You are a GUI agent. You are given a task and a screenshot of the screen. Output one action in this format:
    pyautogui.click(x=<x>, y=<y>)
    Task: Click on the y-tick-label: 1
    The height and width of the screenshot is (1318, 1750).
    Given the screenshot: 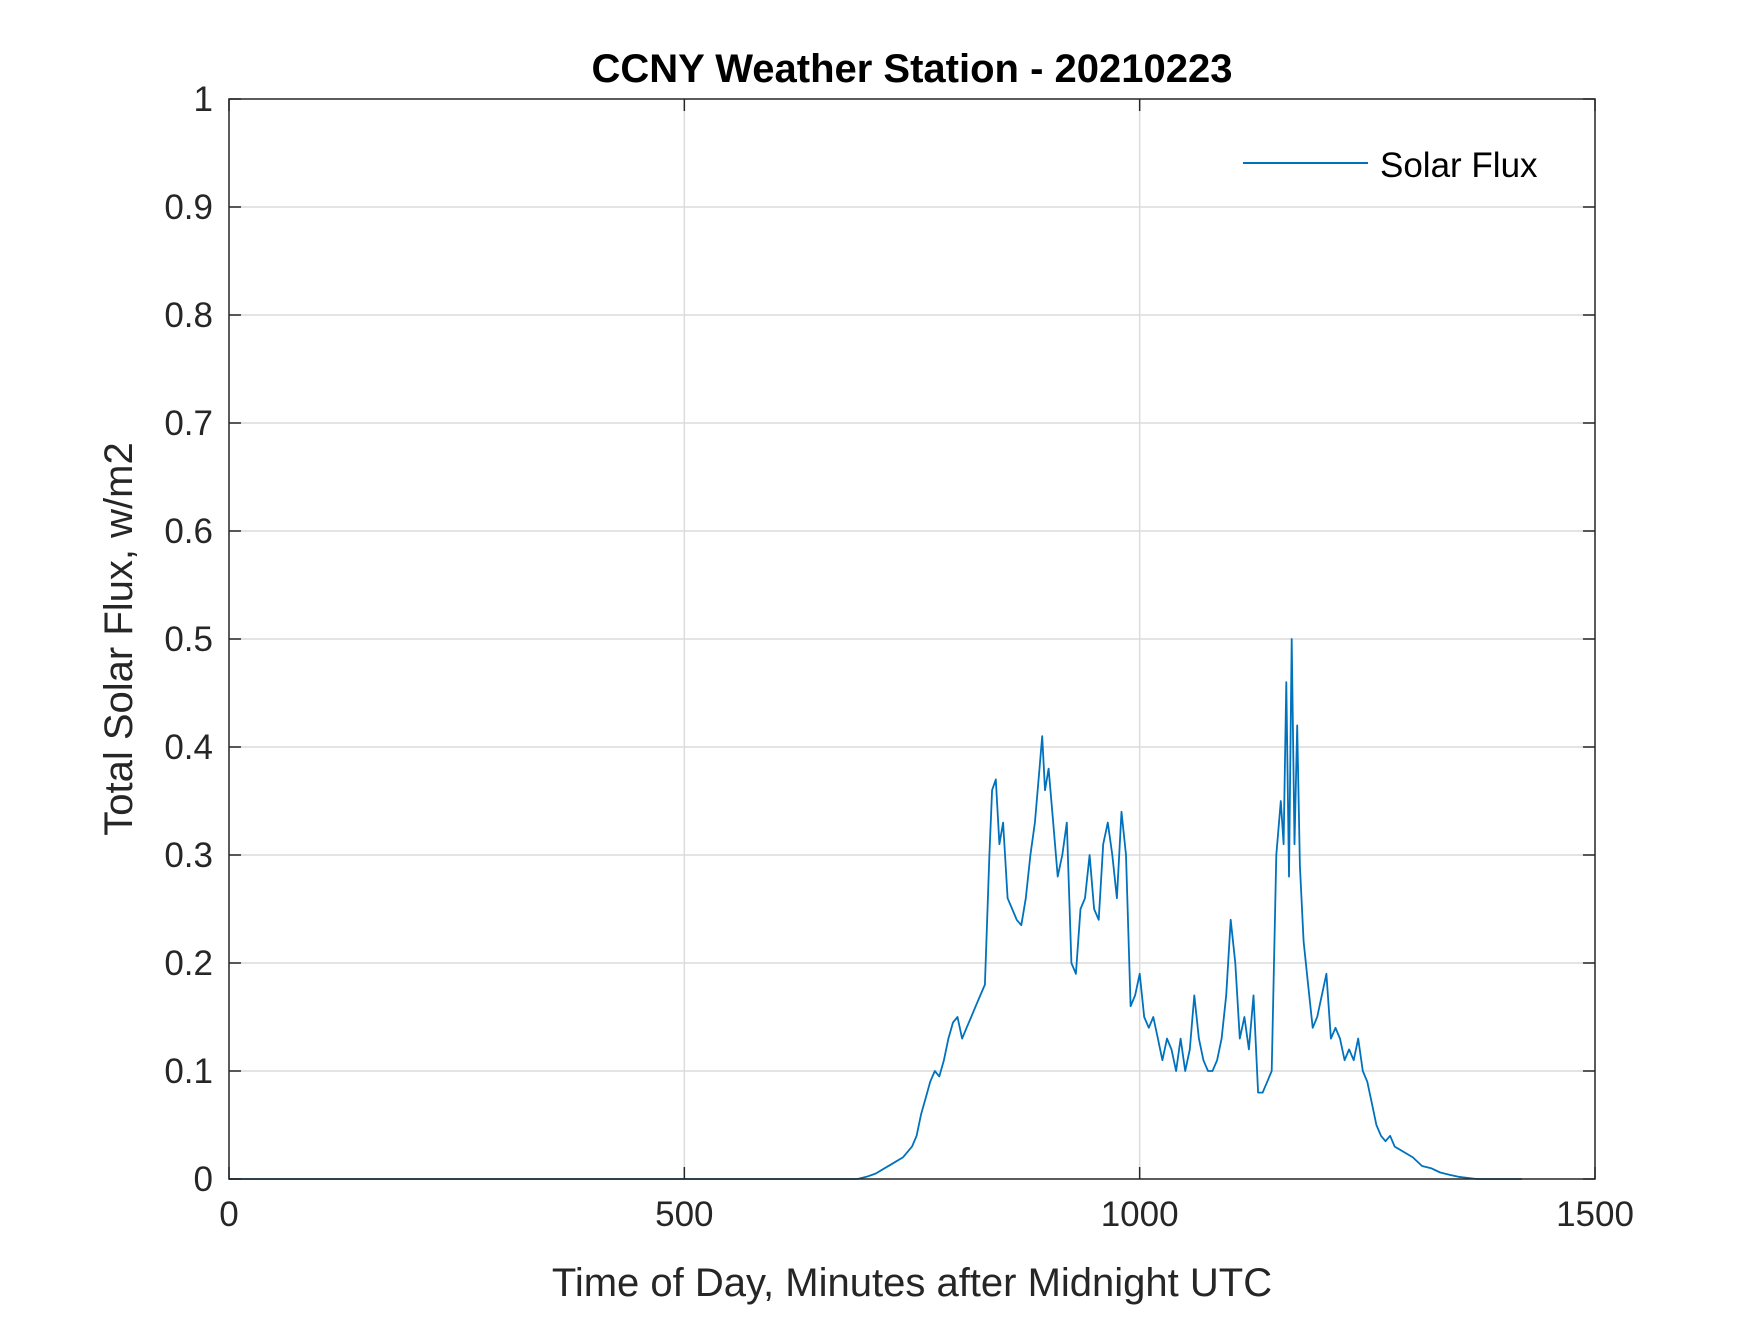 What is the action you would take?
    pyautogui.click(x=203, y=99)
    